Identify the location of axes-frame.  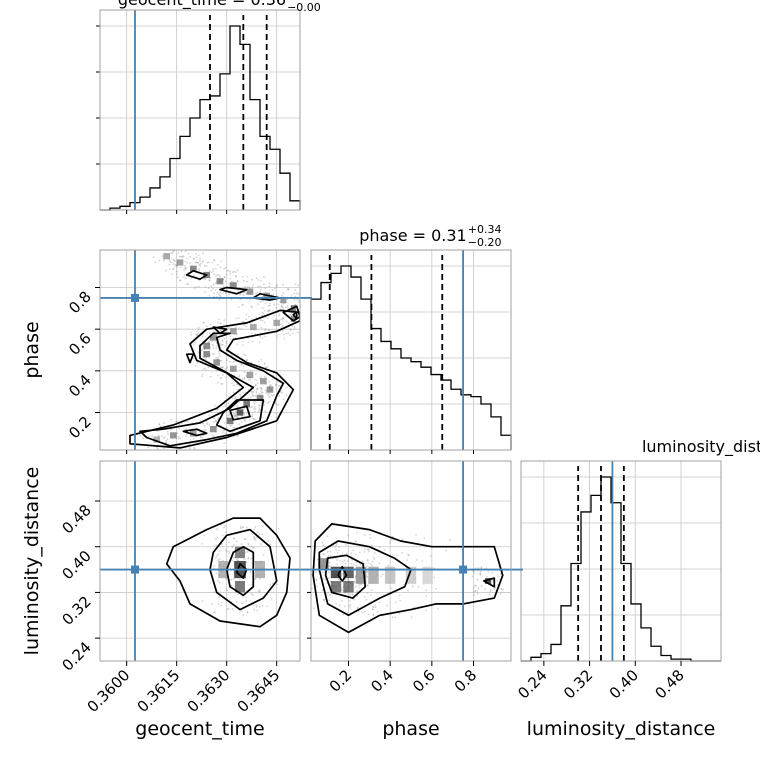
(200, 350).